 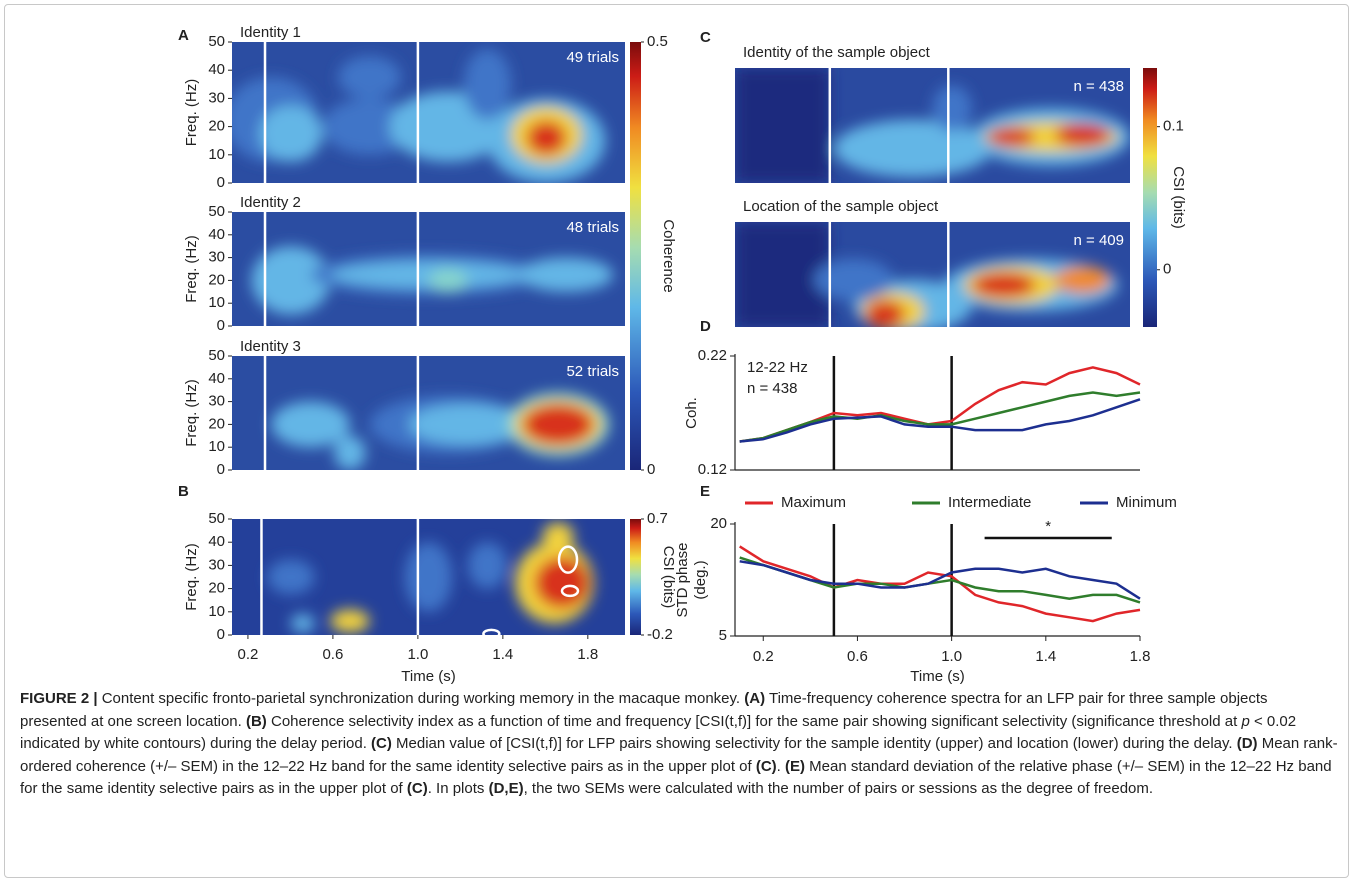 What do you see at coordinates (592, 57) in the screenshot?
I see `map-count: 49 trials` at bounding box center [592, 57].